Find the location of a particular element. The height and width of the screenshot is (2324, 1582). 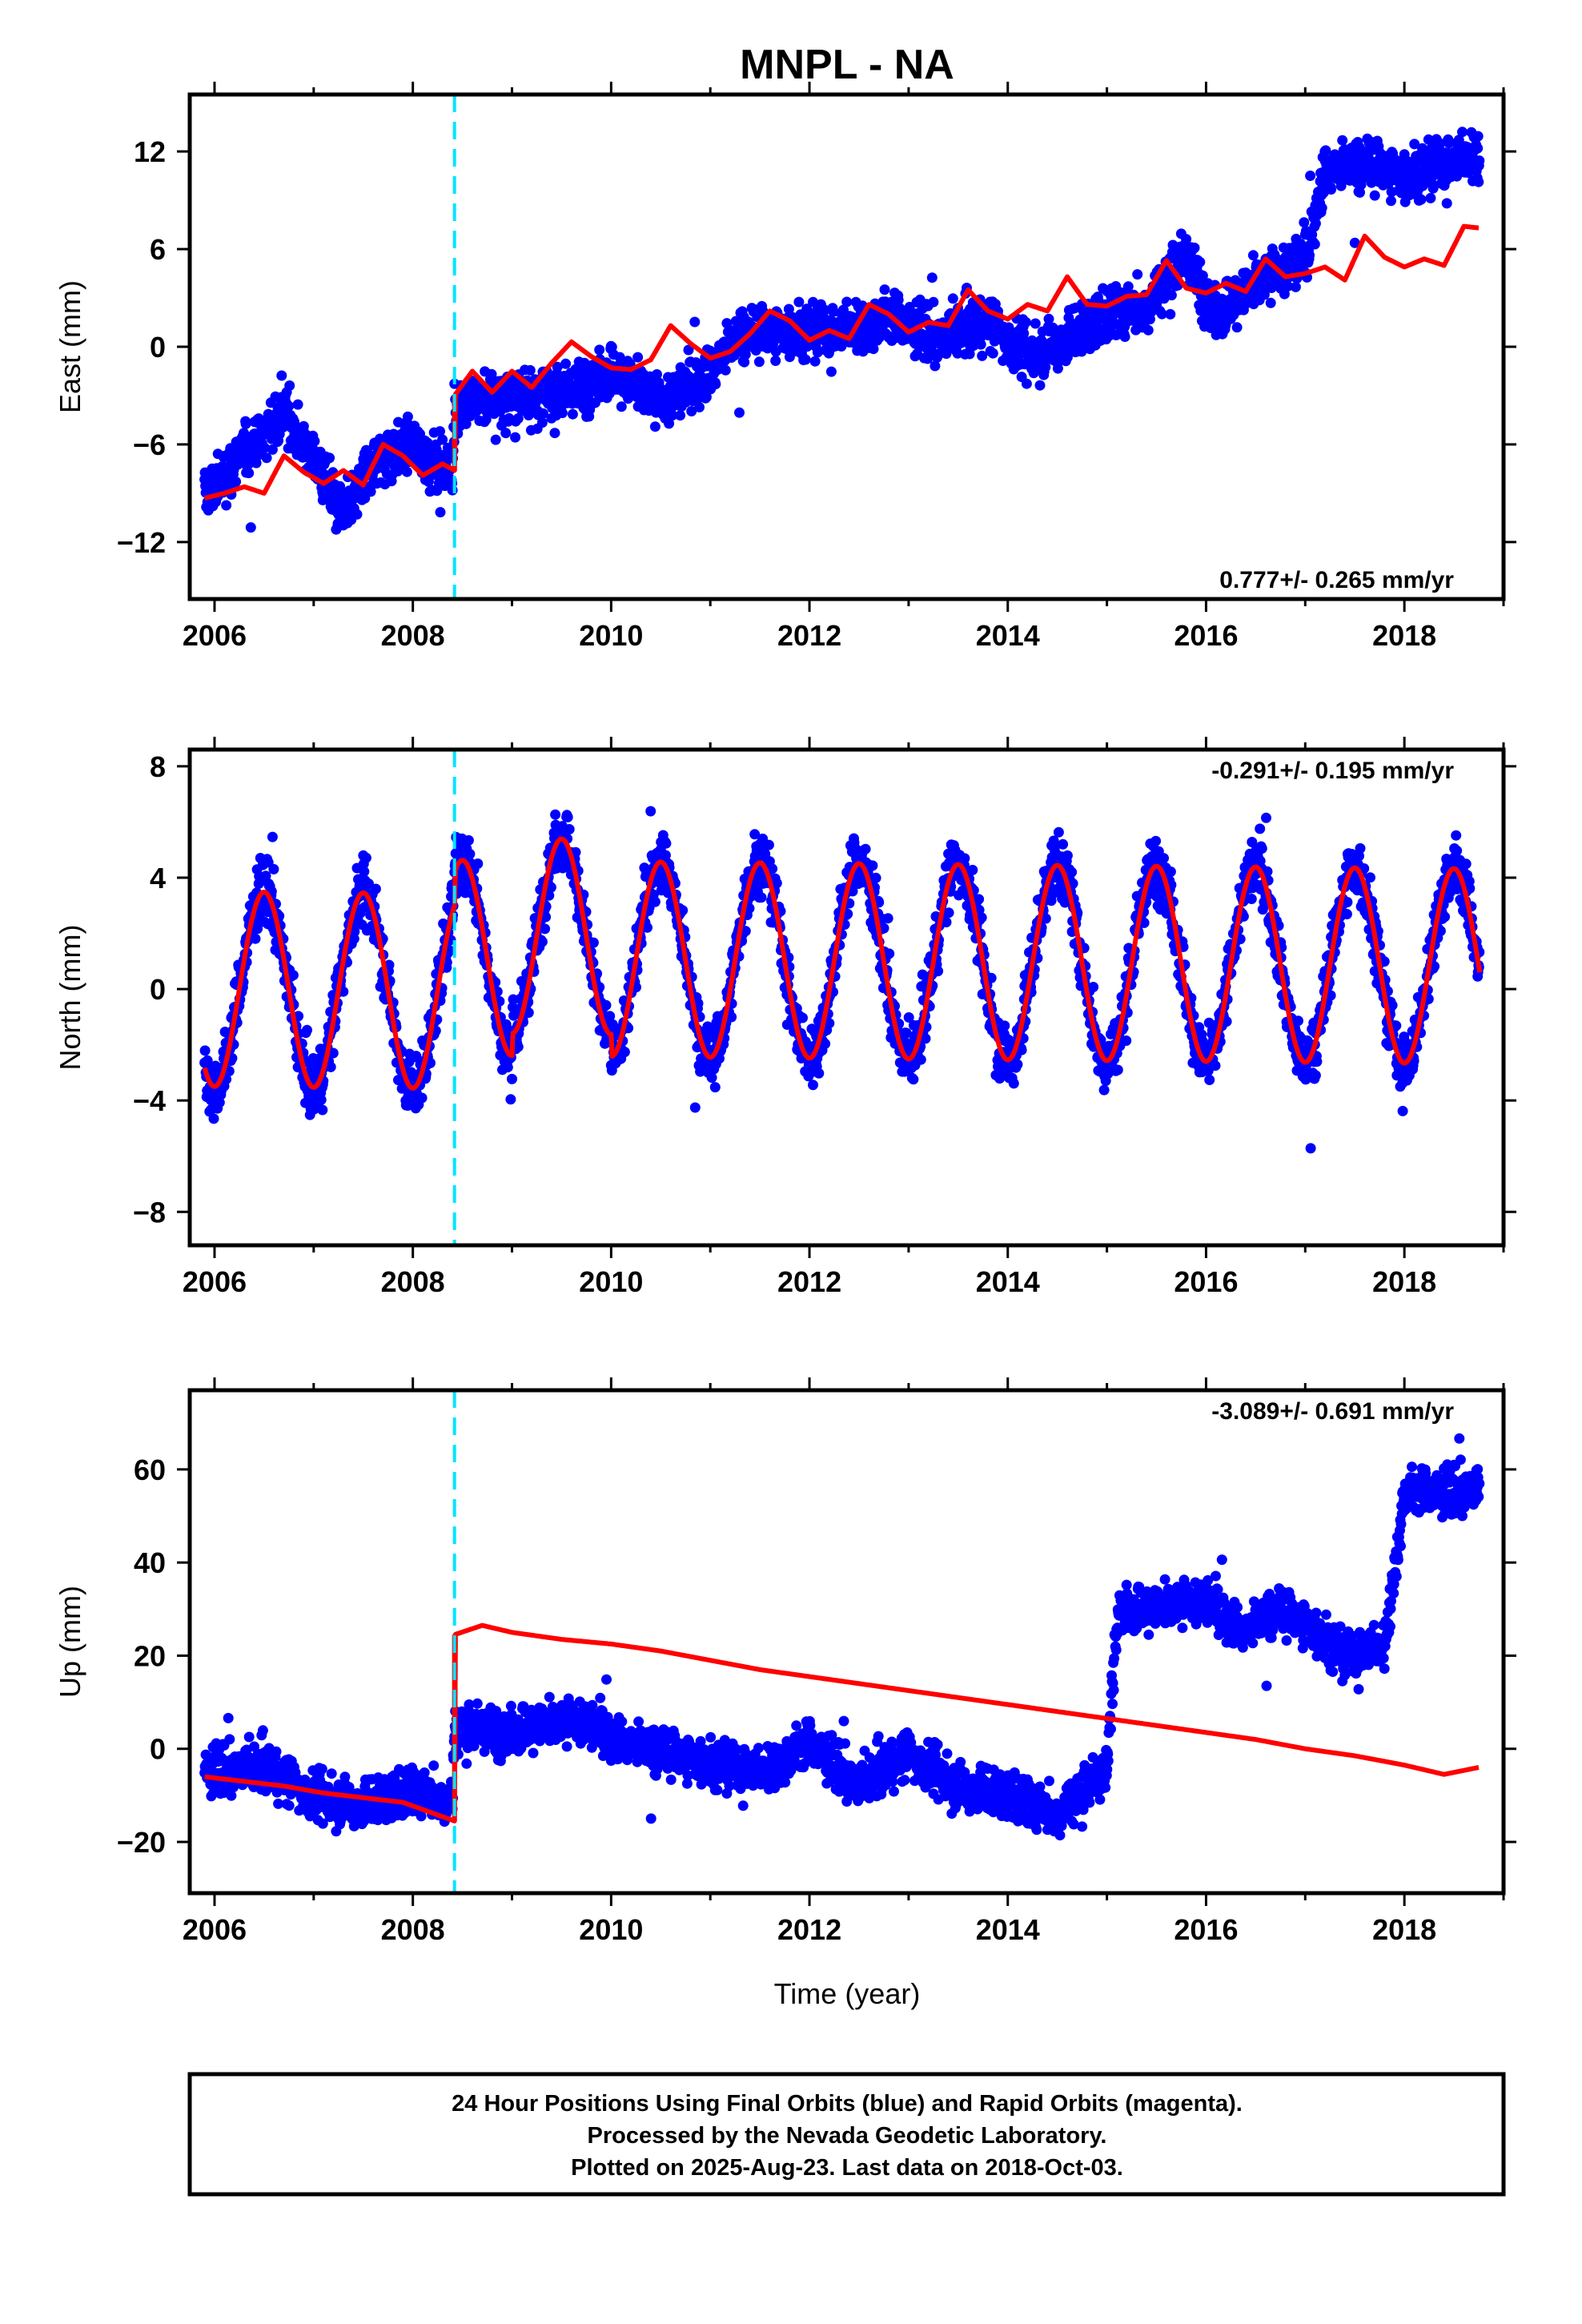

y-tick-label: 6 is located at coordinates (158, 249).